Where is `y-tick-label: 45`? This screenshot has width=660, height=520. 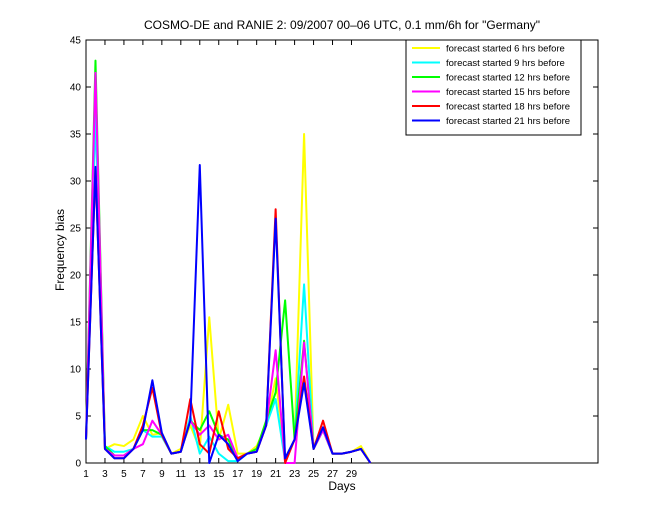 y-tick-label: 45 is located at coordinates (76, 41).